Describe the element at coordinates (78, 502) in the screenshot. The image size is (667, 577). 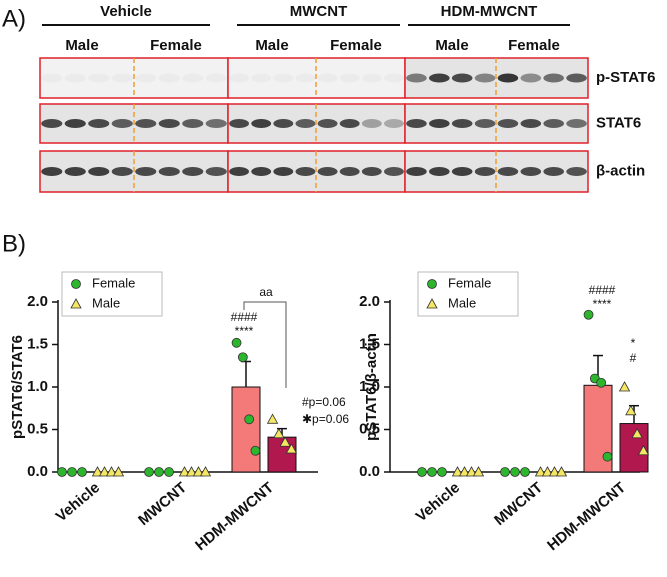
I see `x-tick-label: Vehicle` at that location.